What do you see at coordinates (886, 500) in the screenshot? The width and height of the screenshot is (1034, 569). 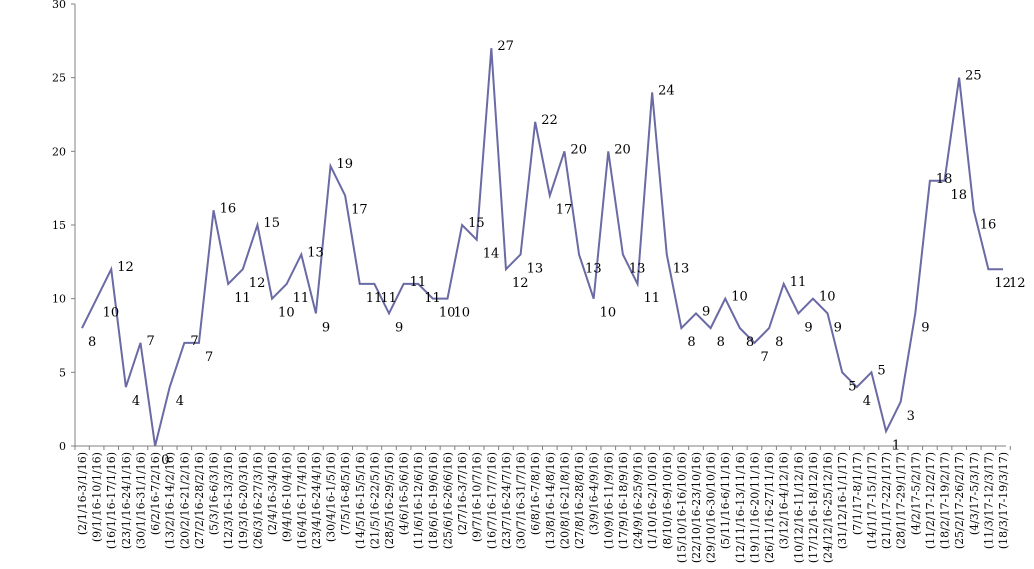 I see `x-tick-label: (21/1/17-22/1/17)` at bounding box center [886, 500].